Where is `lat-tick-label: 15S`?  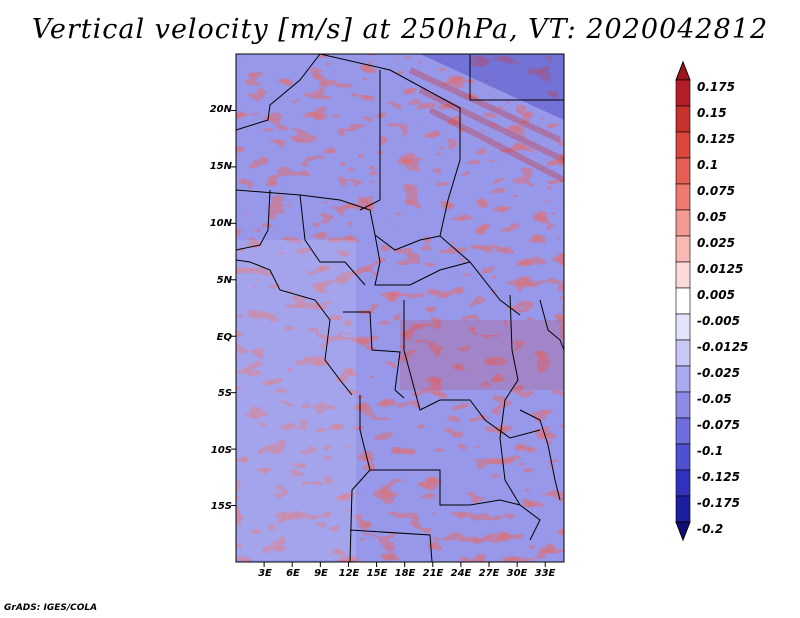 lat-tick-label: 15S is located at coordinates (221, 506).